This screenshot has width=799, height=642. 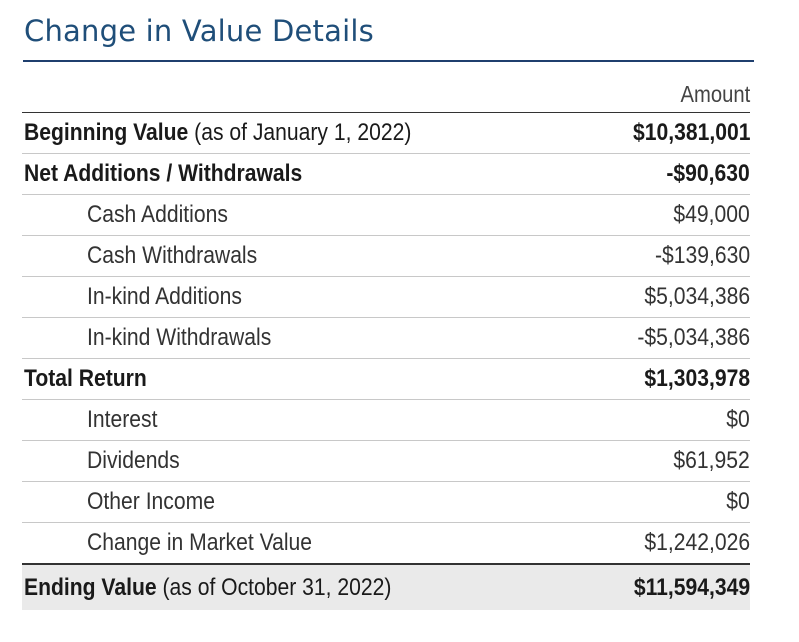 I want to click on row-label: Ending Value (as of October 31, 2022), so click(x=207, y=588).